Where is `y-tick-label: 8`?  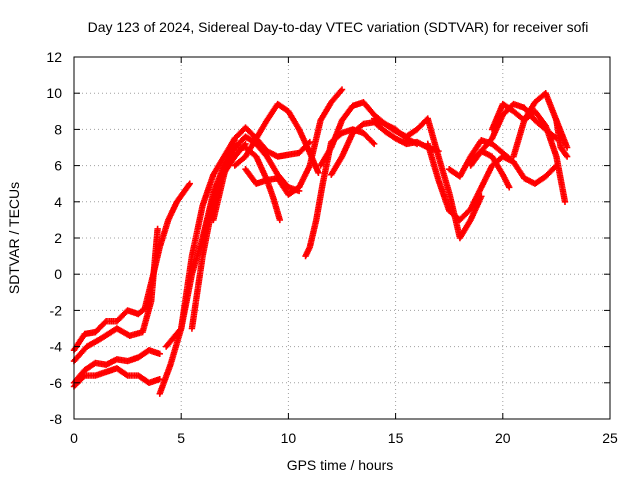
y-tick-label: 8 is located at coordinates (58, 129).